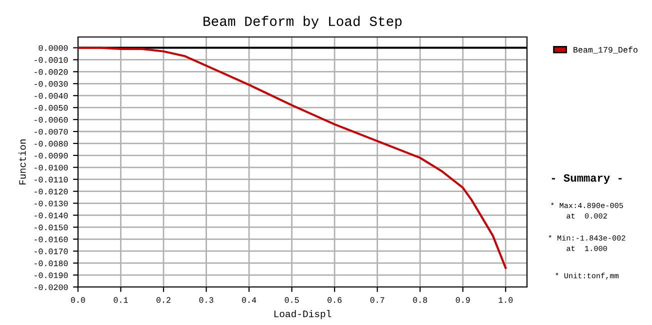 The height and width of the screenshot is (325, 652). Describe the element at coordinates (51, 143) in the screenshot. I see `y-tick-label: -0.0080` at that location.